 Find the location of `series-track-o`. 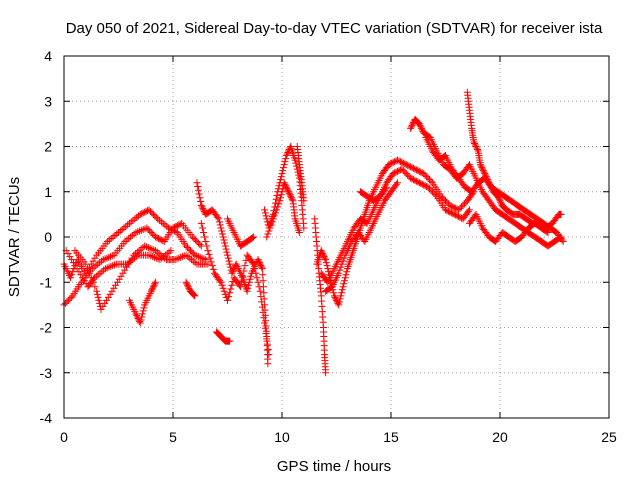

series-track-o is located at coordinates (395, 232).